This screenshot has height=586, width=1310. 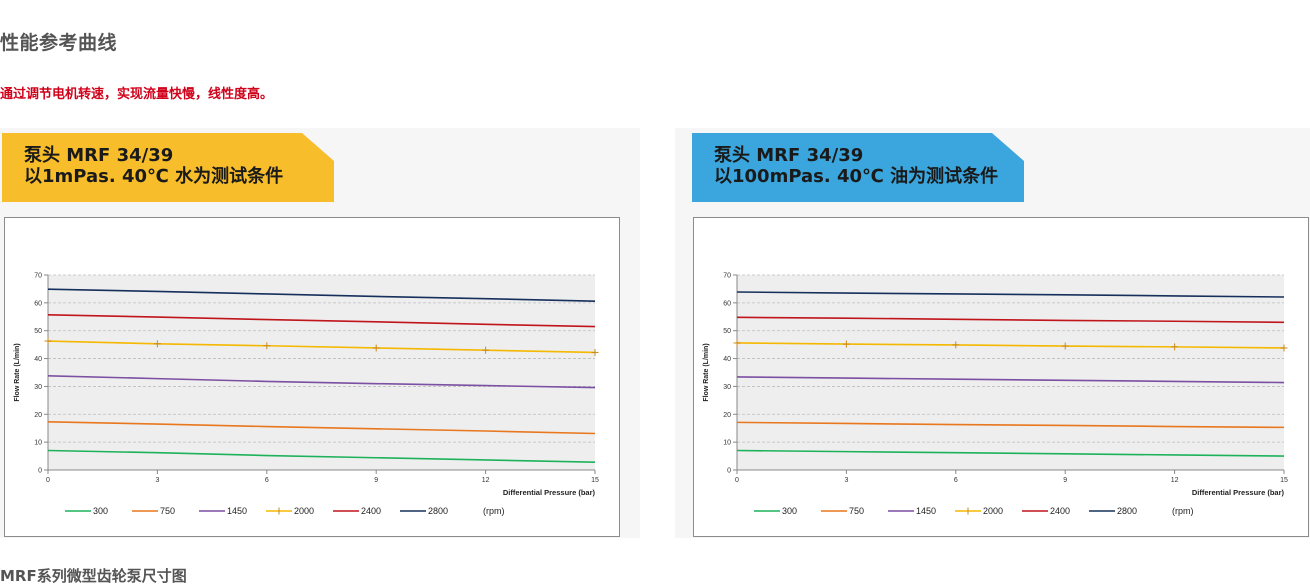 I want to click on banner-title: 泵头 MRF 34/39 以1mPas. 40℃ 水为测试条件, so click(x=153, y=166).